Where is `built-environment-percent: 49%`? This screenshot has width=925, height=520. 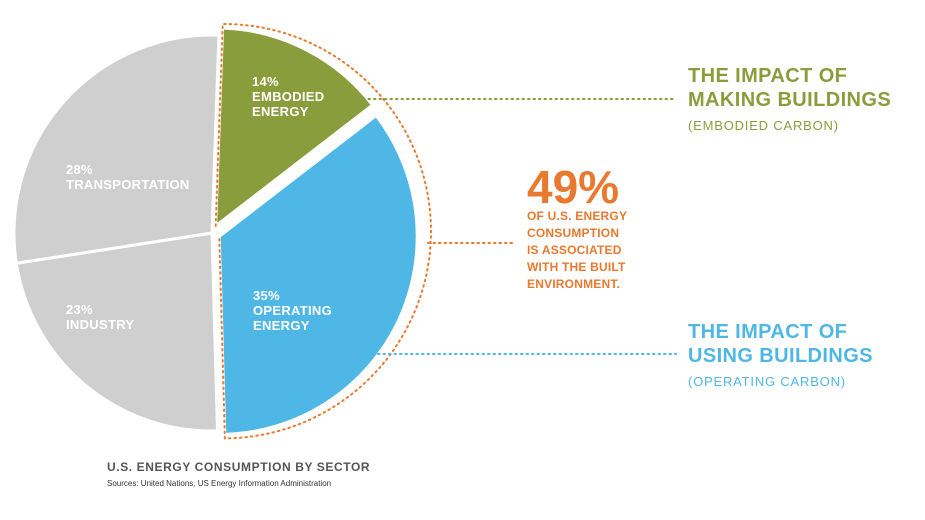
built-environment-percent: 49% is located at coordinates (573, 187).